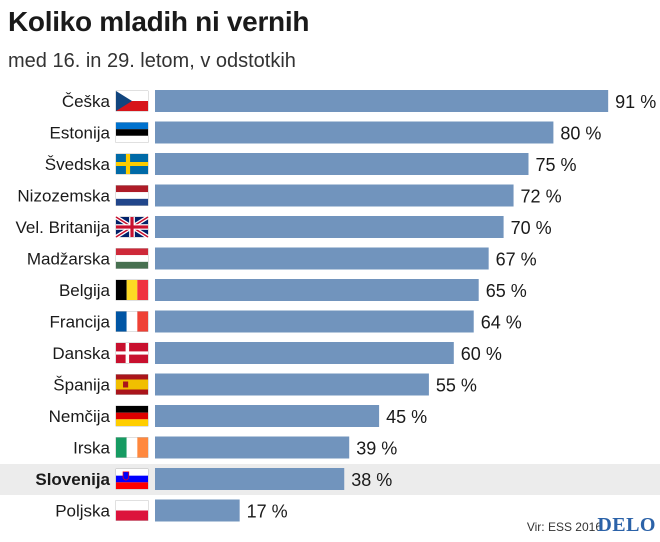 The height and width of the screenshot is (542, 660). I want to click on bar-row: Slovenija 38 %, so click(330, 479).